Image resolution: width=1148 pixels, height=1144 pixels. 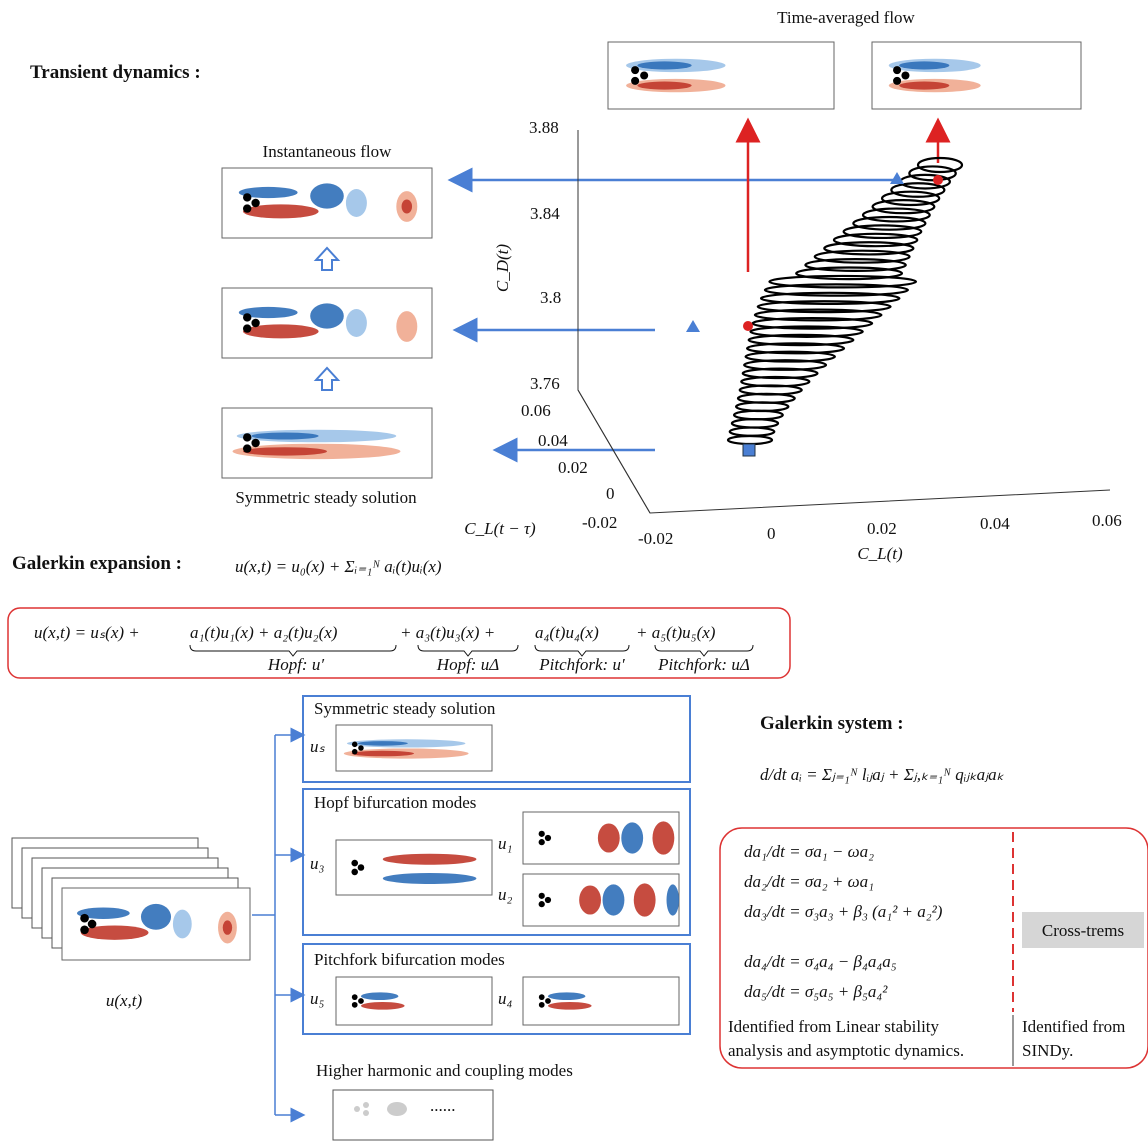 What do you see at coordinates (809, 881) in the screenshot?
I see `equation: da₂/dt = σa₂ + ωa₁` at bounding box center [809, 881].